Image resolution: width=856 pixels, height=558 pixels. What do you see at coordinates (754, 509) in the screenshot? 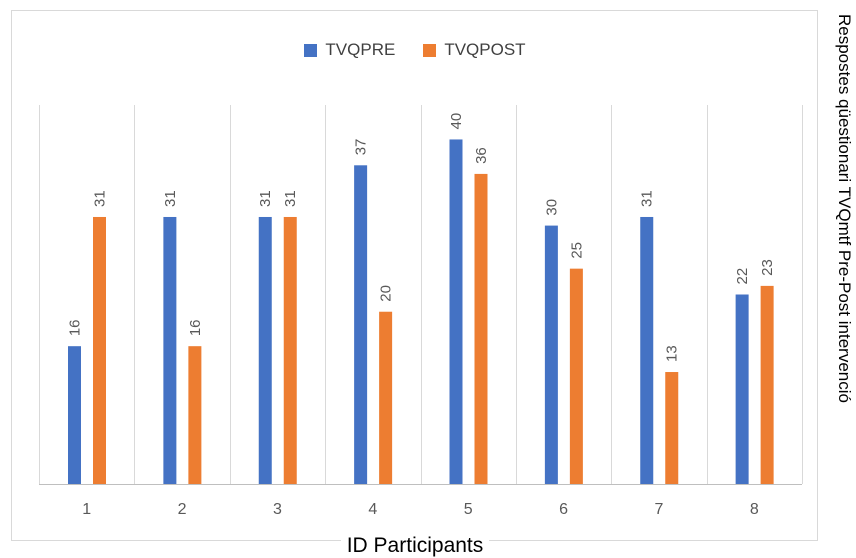
I see `x-tick-label: 8` at bounding box center [754, 509].